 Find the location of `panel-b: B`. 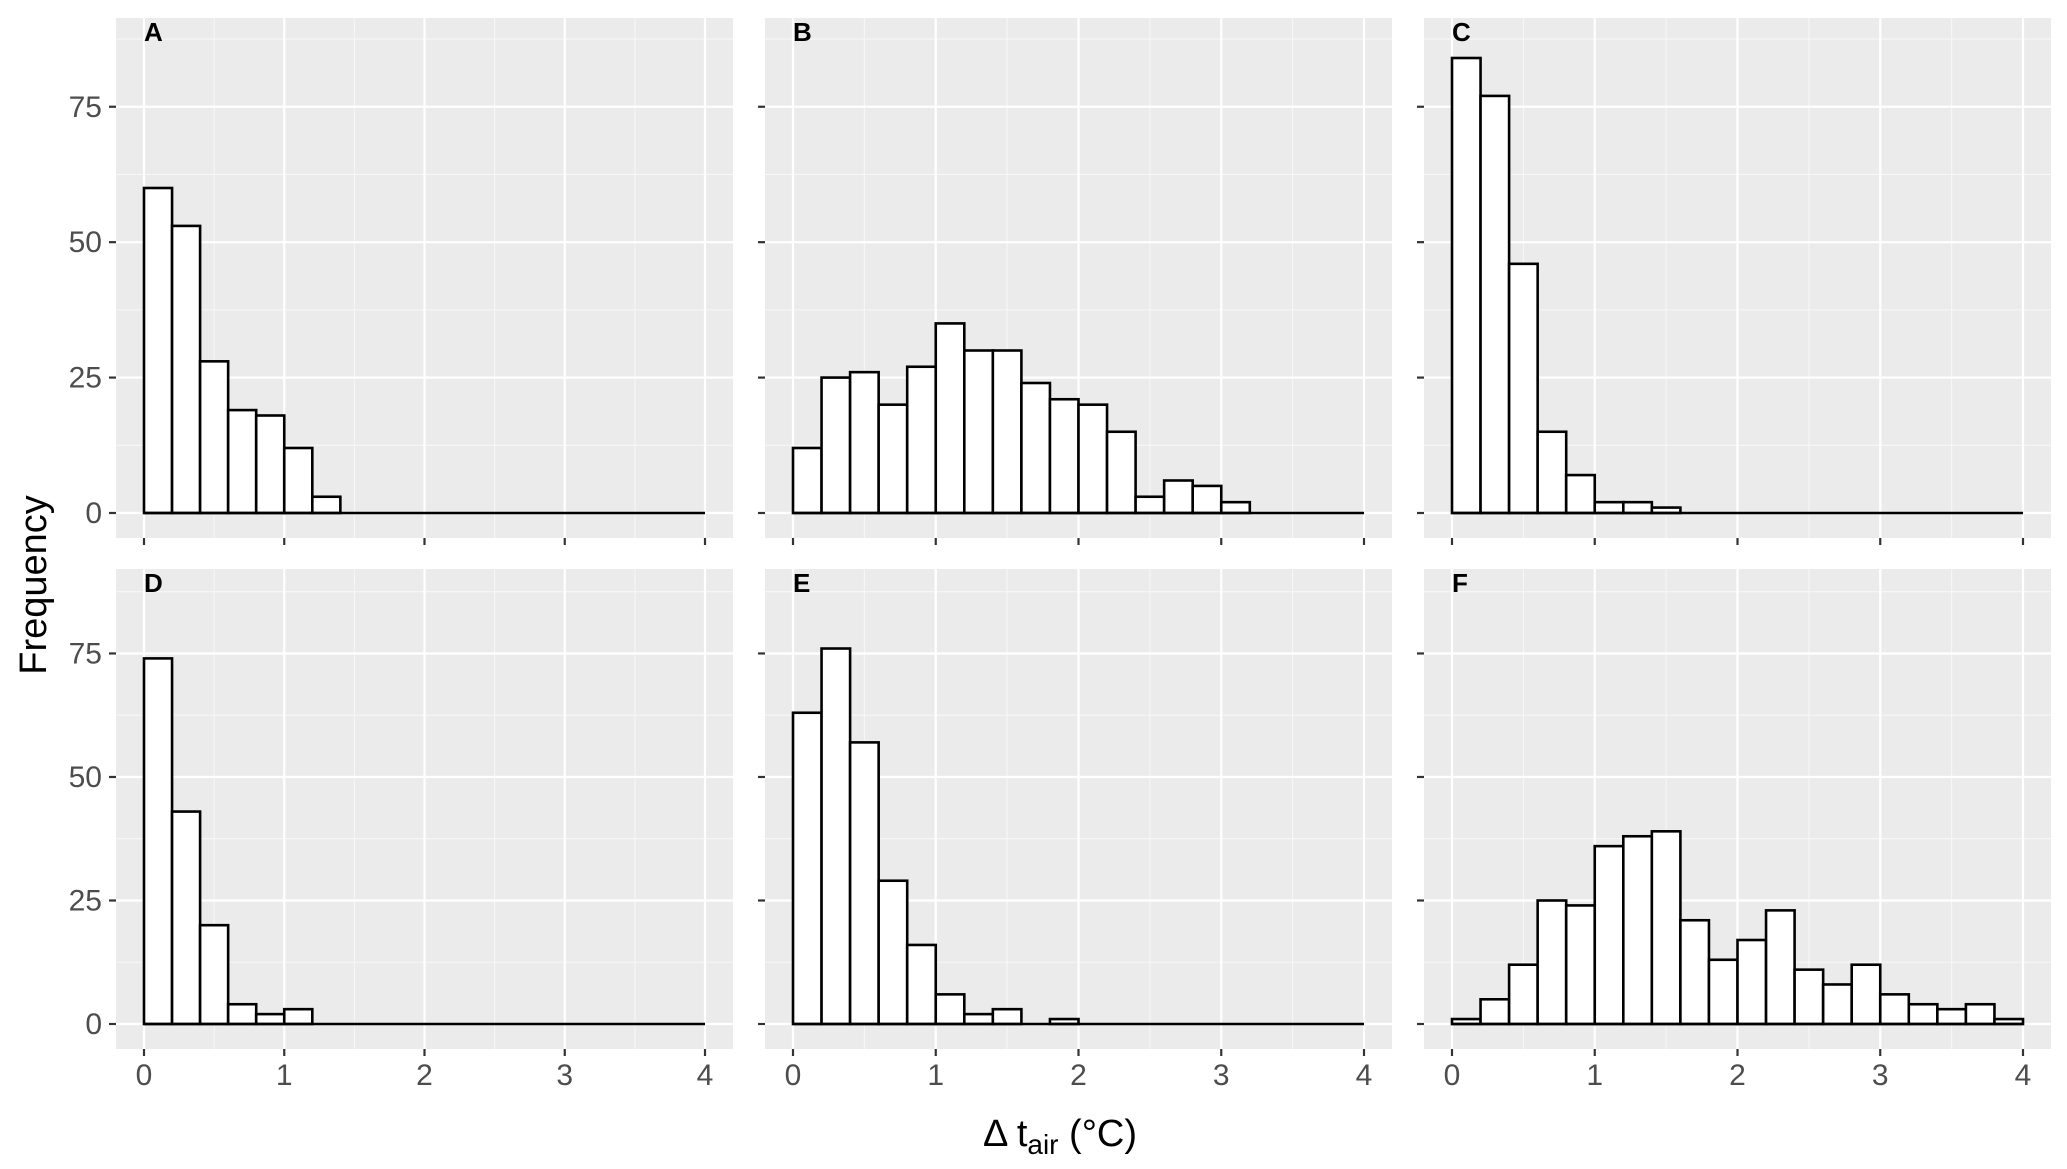

panel-b: B is located at coordinates (1075, 281).